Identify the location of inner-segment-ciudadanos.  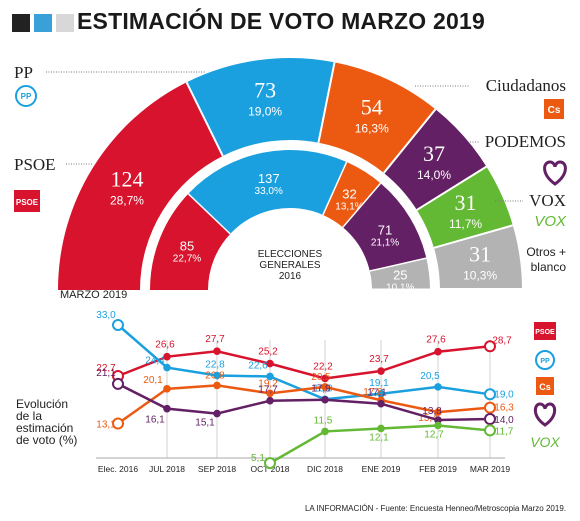
(352, 195).